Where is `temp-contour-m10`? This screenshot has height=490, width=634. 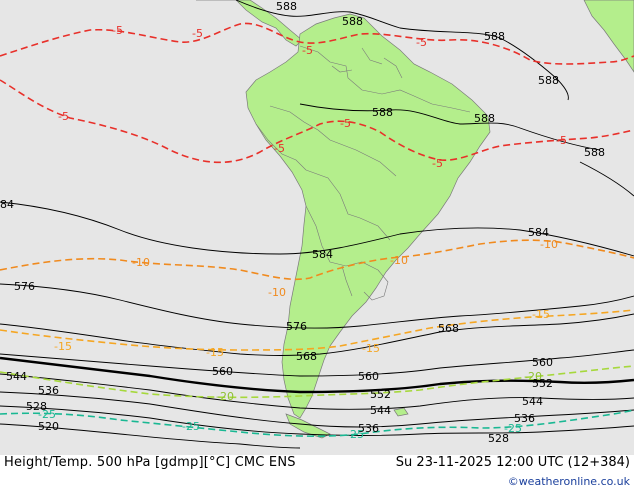
temp-contour-m10 is located at coordinates (317, 260).